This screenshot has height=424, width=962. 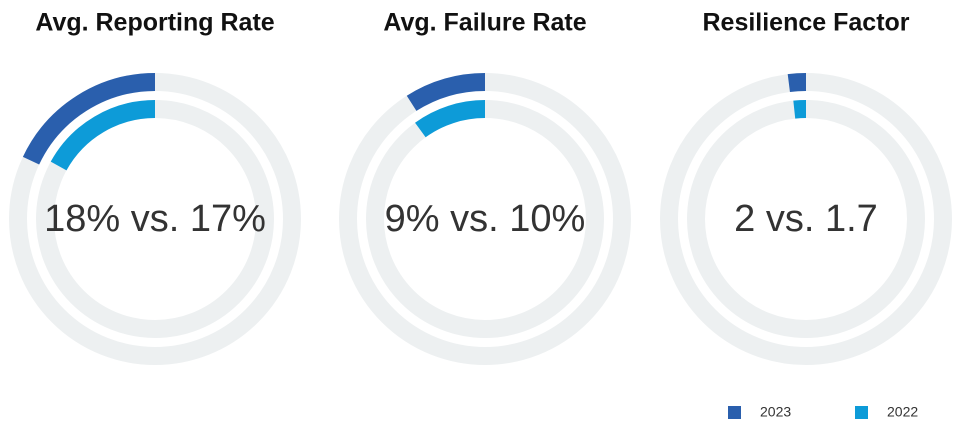 I want to click on chart-title: Avg. Failure Rate, so click(x=484, y=23).